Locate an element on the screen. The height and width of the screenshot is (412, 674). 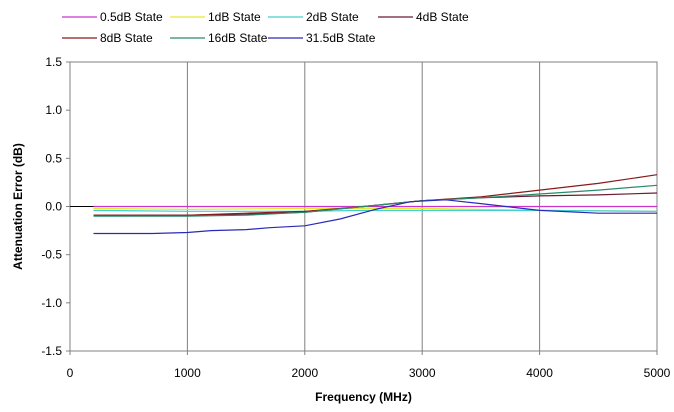
series-layer is located at coordinates (375, 204).